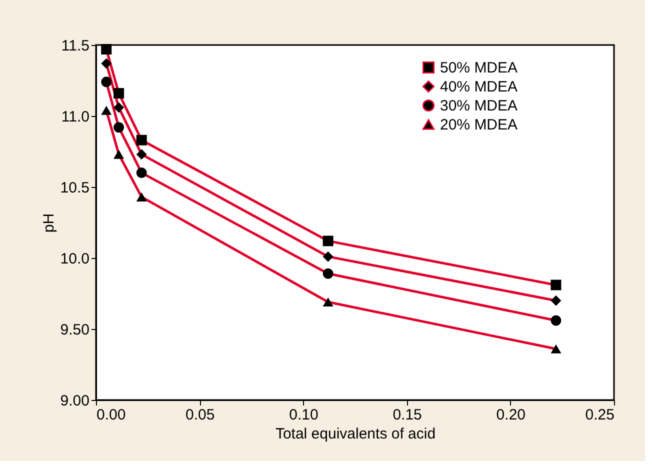 The width and height of the screenshot is (652, 468). I want to click on y-tick-label: 10.5, so click(75, 188).